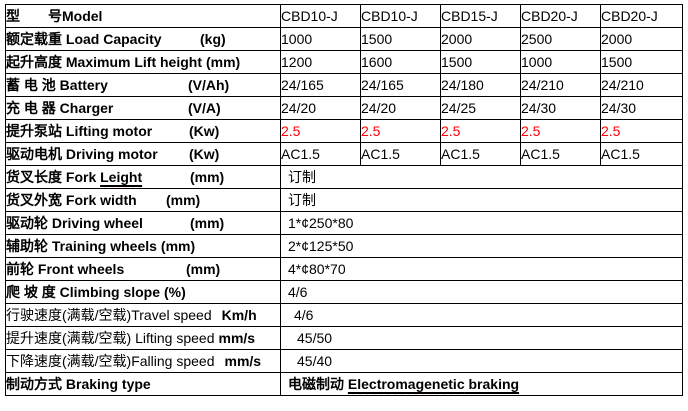  Describe the element at coordinates (641, 131) in the screenshot. I see `cell-lifting-motor-4: 2.5` at that location.